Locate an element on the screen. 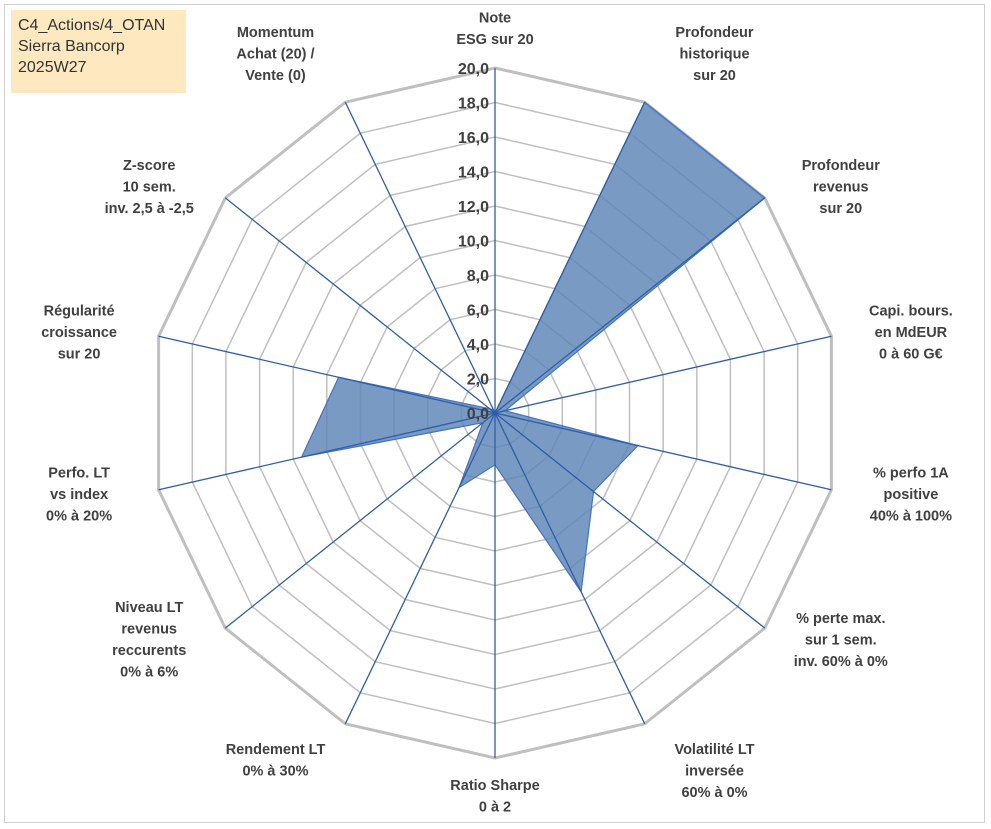  tick-label: 10,0 is located at coordinates (473, 242).